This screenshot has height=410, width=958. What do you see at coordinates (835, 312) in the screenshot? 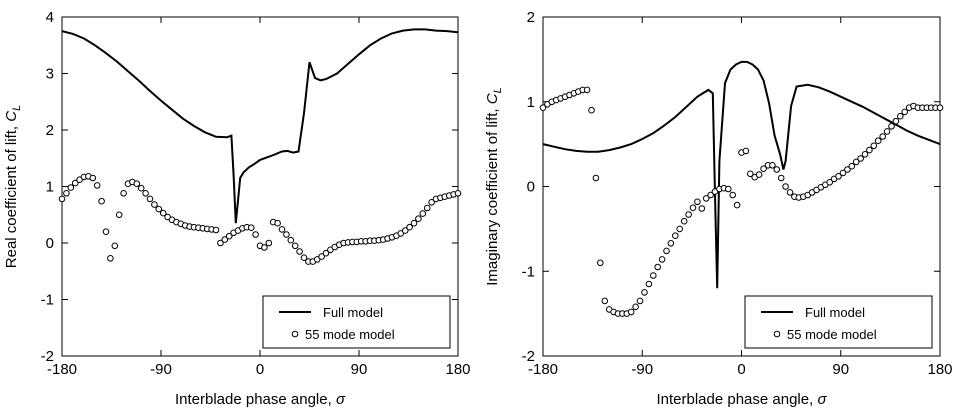
I see `legend-label-full-model: Full model` at bounding box center [835, 312].